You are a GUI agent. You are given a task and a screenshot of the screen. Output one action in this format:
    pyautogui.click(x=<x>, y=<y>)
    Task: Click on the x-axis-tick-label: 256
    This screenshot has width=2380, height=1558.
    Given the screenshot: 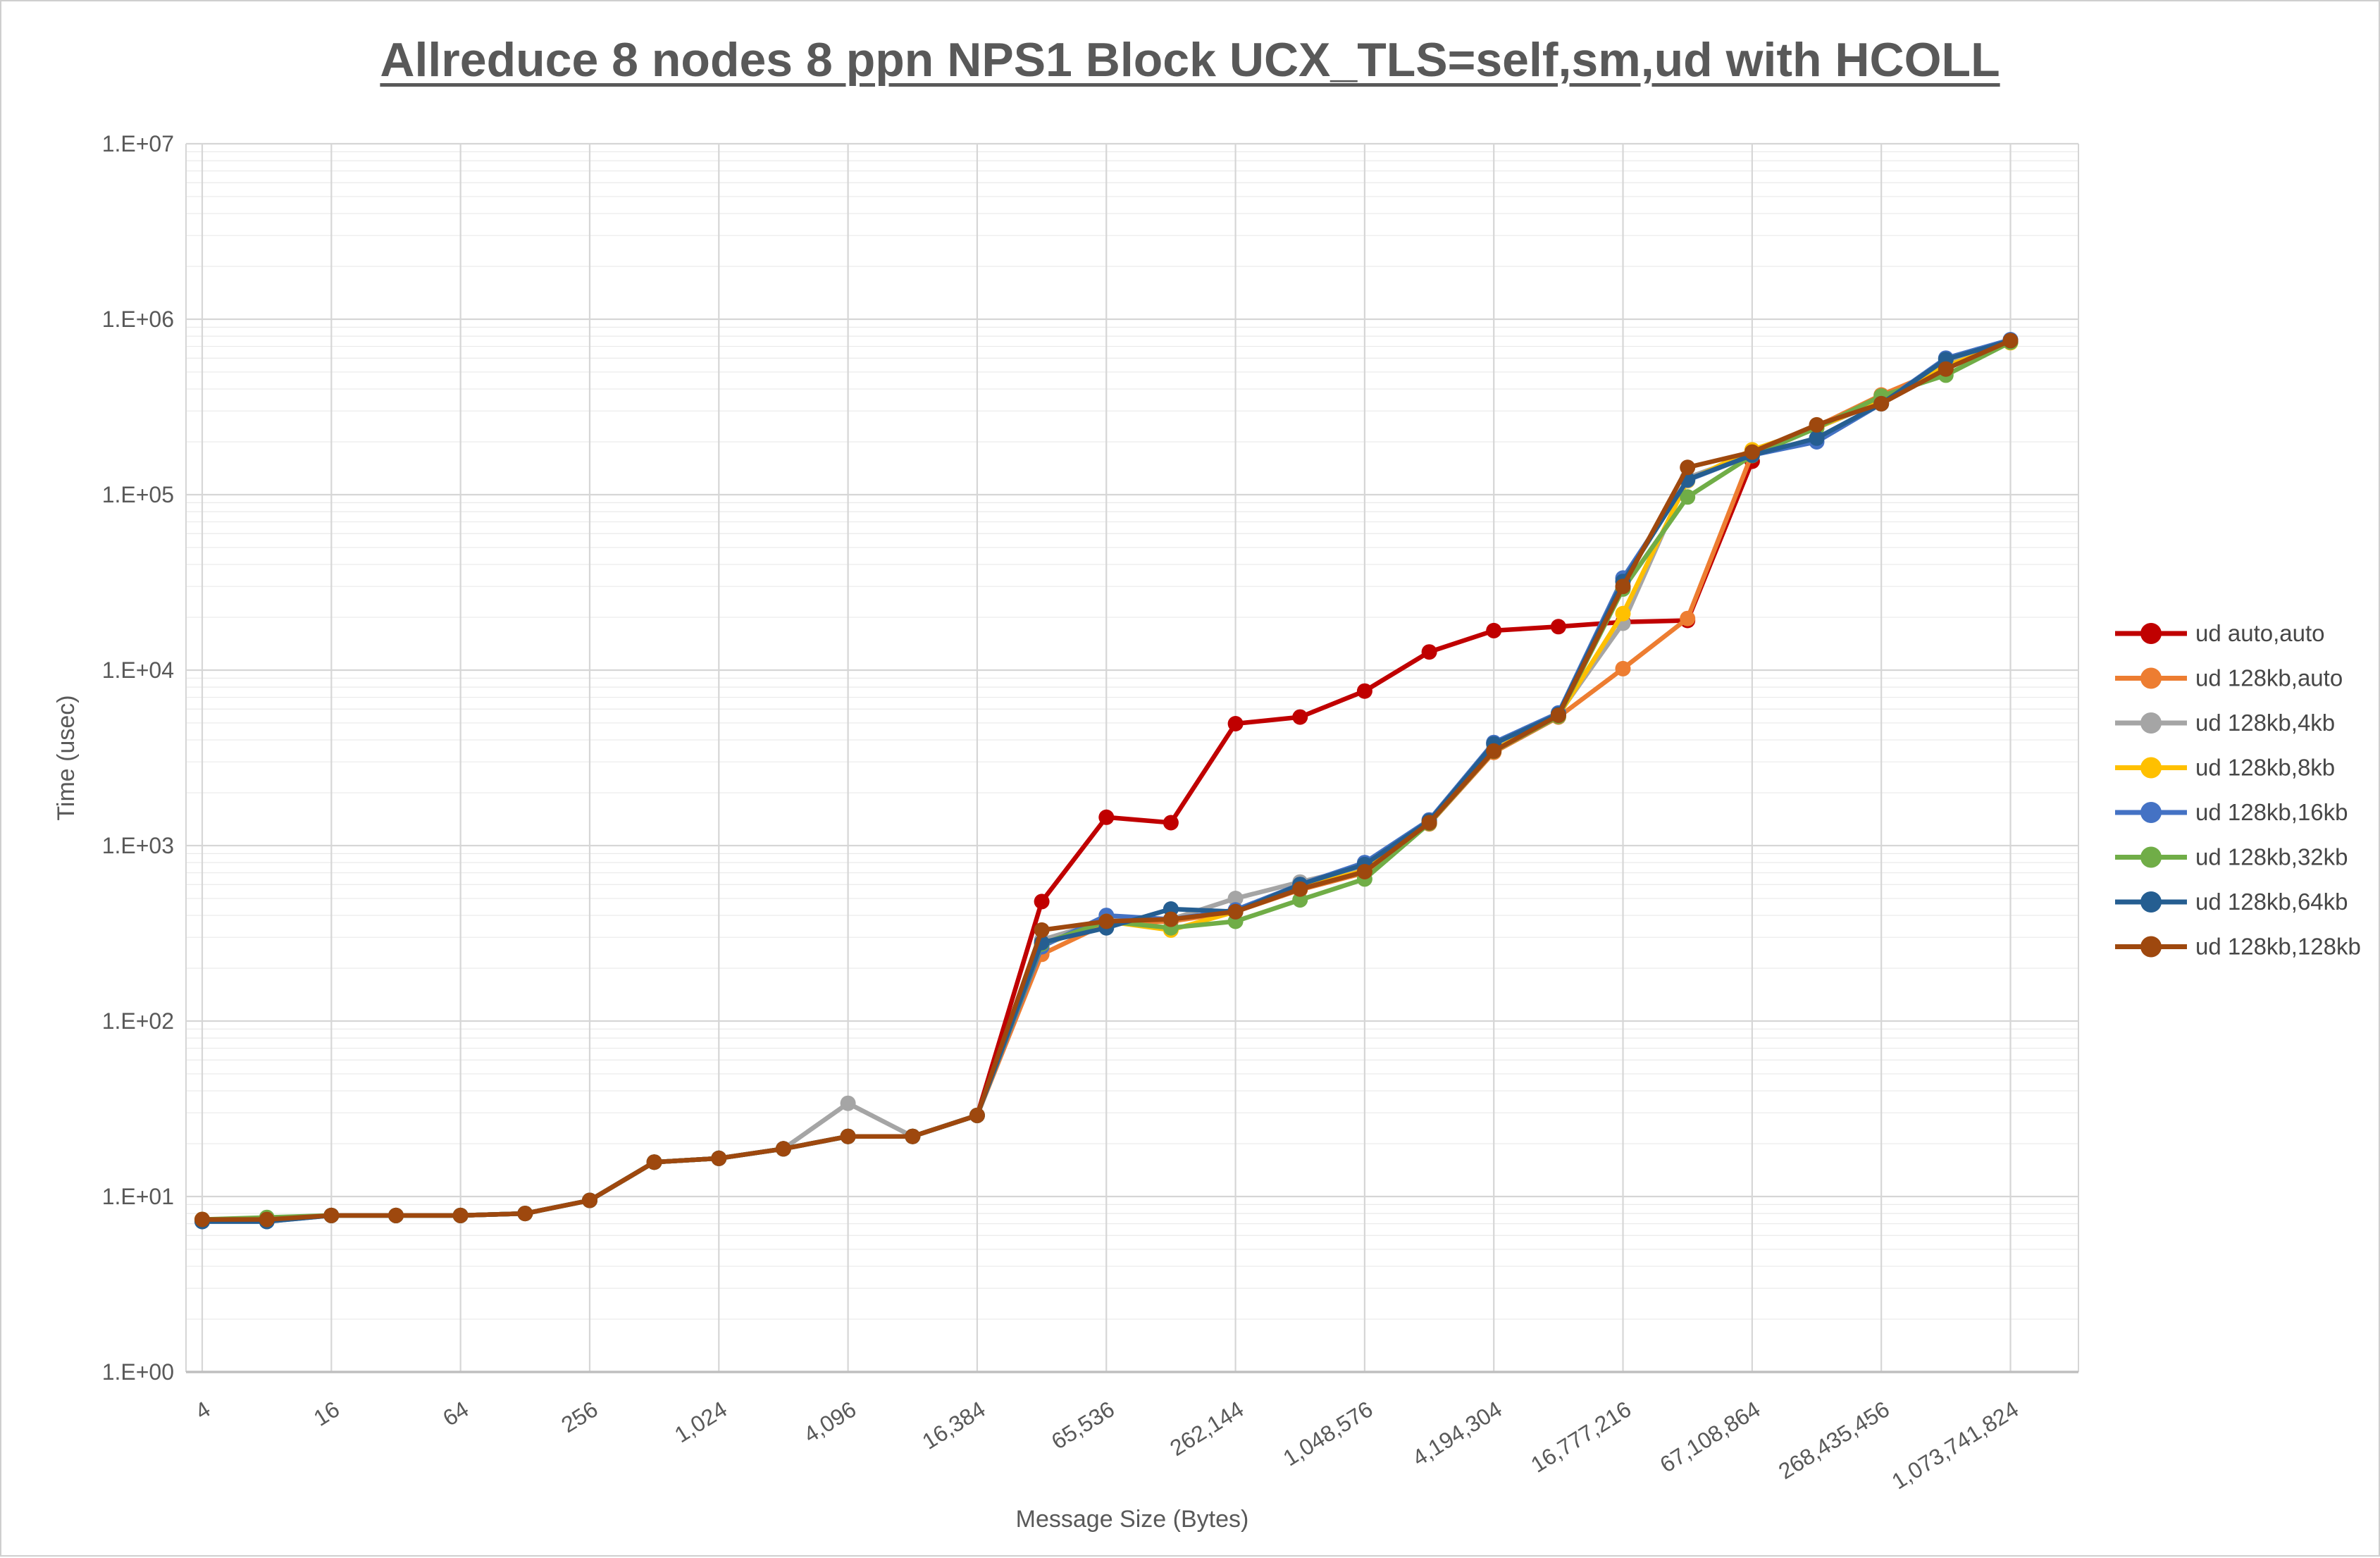 What is the action you would take?
    pyautogui.click(x=579, y=1417)
    